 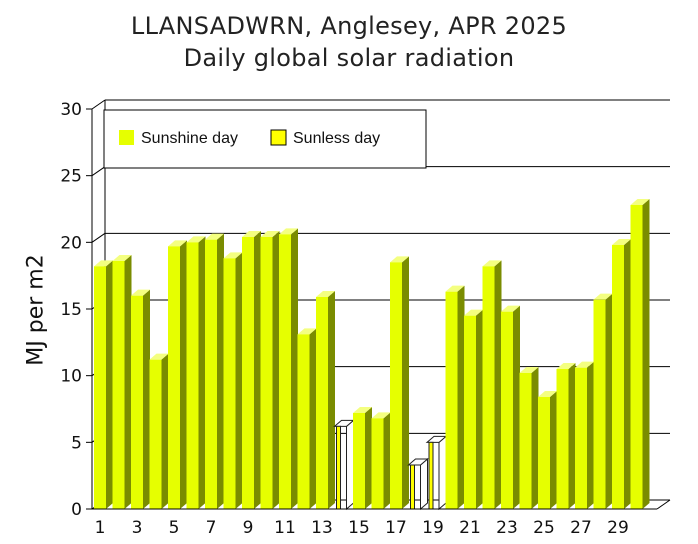 I want to click on legend-label-sunshine: Sunshine day, so click(x=189, y=138).